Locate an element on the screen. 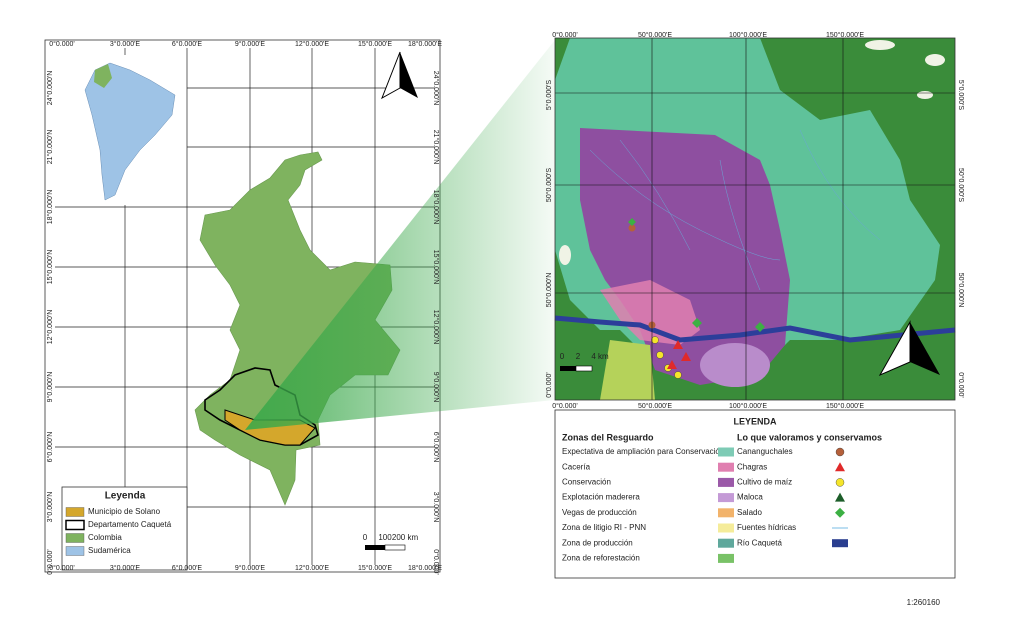 This screenshot has height=638, width=1011. scale-ratio: 1:260160 is located at coordinates (924, 602).